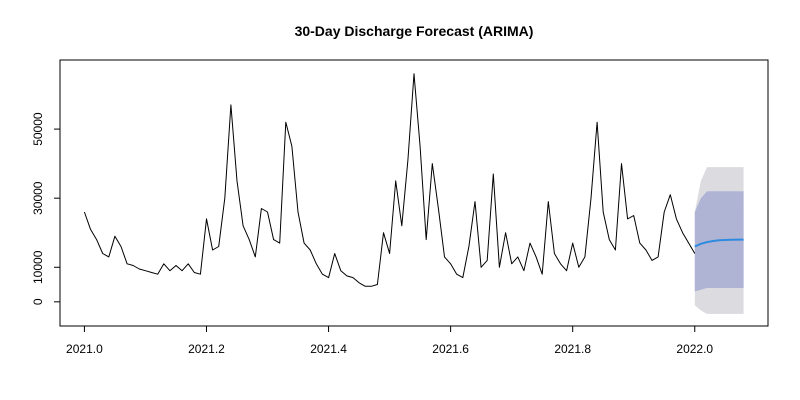 This screenshot has width=800, height=400. I want to click on x-tick-label: 2022.0, so click(694, 349).